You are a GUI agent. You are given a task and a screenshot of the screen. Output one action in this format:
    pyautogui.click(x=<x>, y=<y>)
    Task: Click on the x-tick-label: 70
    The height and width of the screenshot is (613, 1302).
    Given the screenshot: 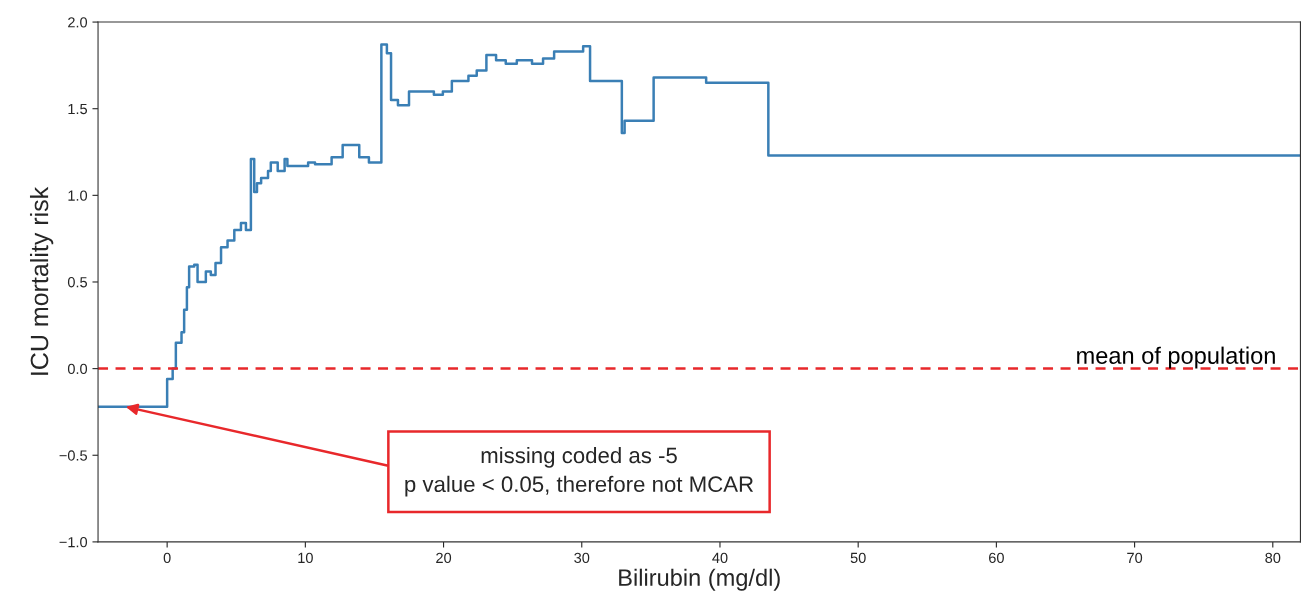 What is the action you would take?
    pyautogui.click(x=1135, y=558)
    